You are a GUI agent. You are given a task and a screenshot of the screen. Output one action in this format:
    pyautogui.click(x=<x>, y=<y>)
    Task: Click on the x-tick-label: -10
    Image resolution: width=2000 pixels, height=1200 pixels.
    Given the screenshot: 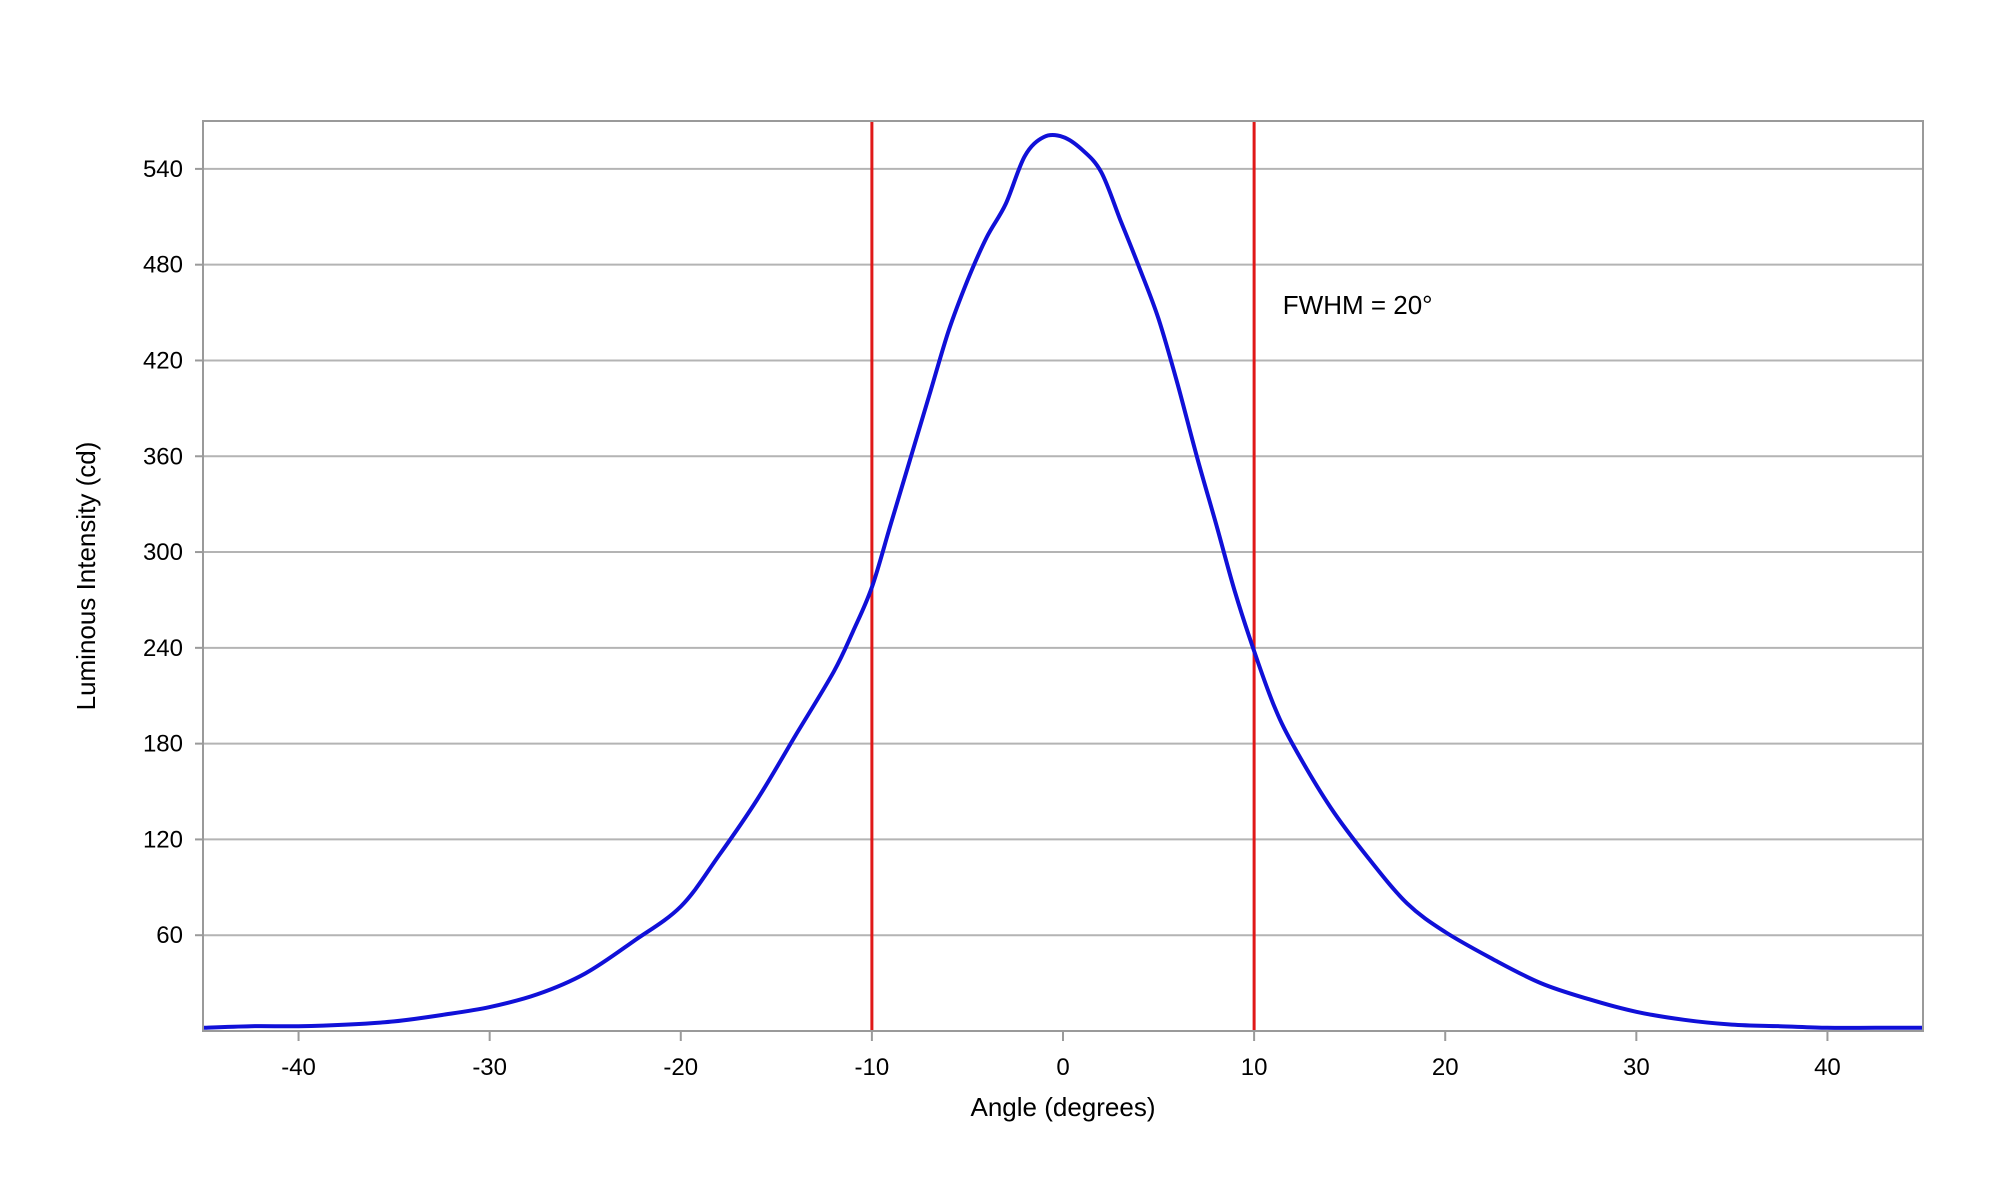 What is the action you would take?
    pyautogui.click(x=872, y=1067)
    